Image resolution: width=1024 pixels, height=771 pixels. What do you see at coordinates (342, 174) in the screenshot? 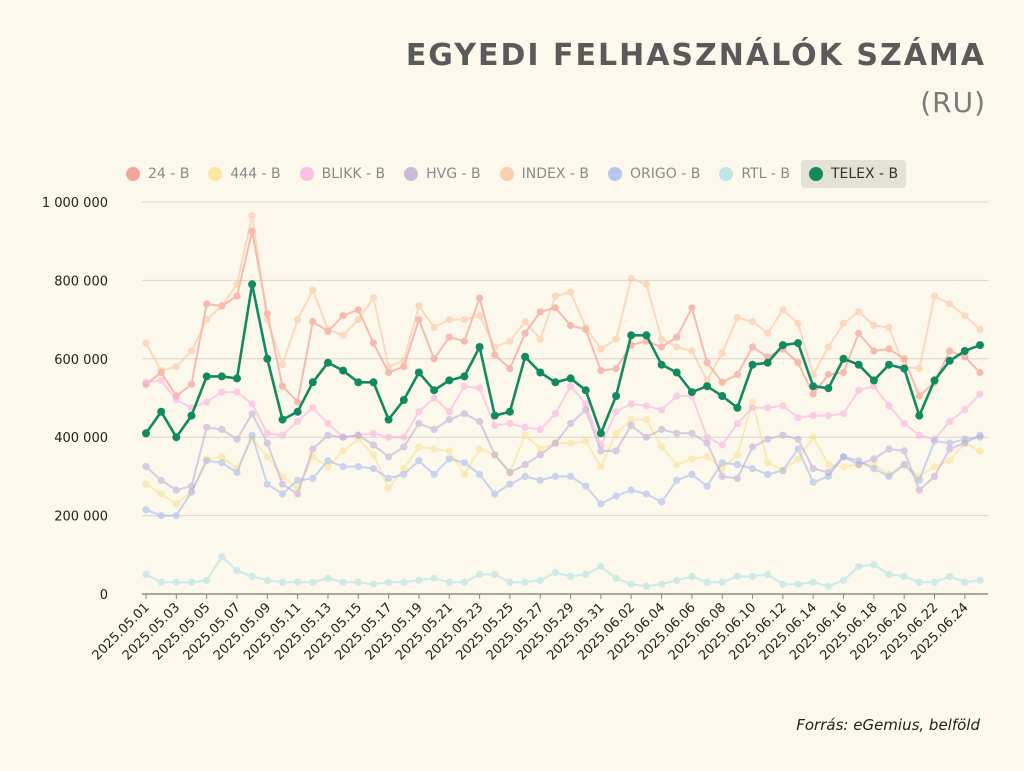
I see `legend-item-blikk-b: BLIKK - B` at bounding box center [342, 174].